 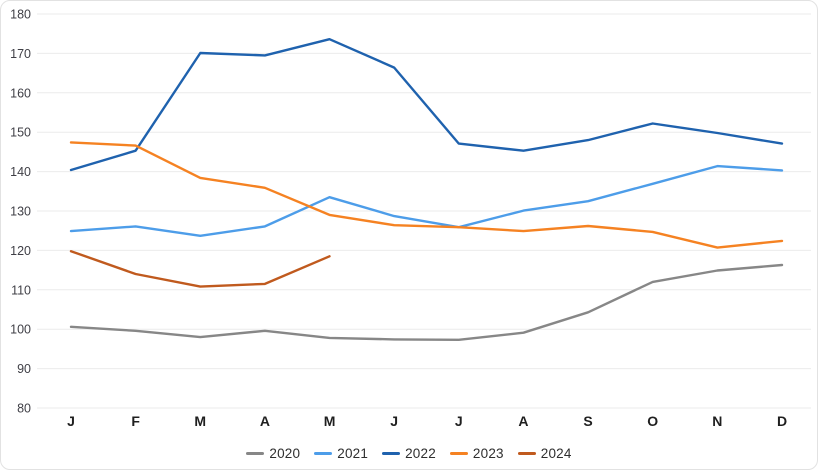 I want to click on x-axis-tick-6: J, so click(x=459, y=421).